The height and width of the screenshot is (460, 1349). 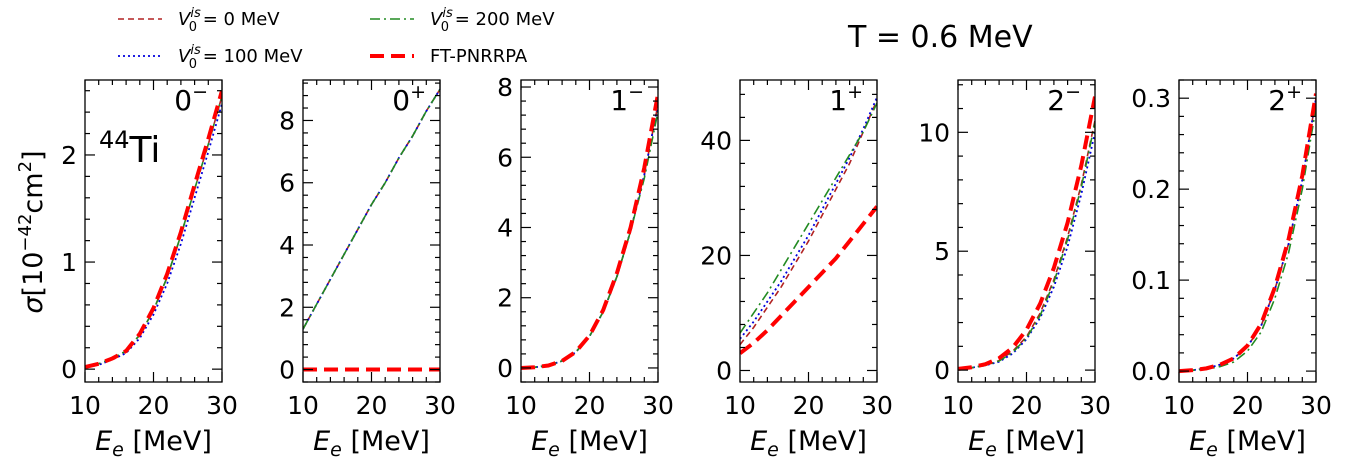 I want to click on y-tick-label: 0.1, so click(x=1151, y=280).